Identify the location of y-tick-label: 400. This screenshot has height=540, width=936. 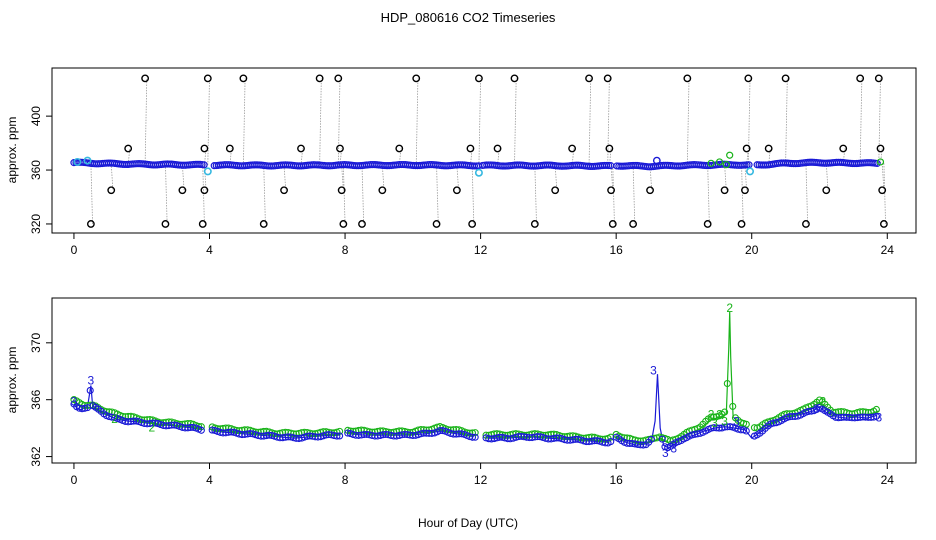
(36, 116).